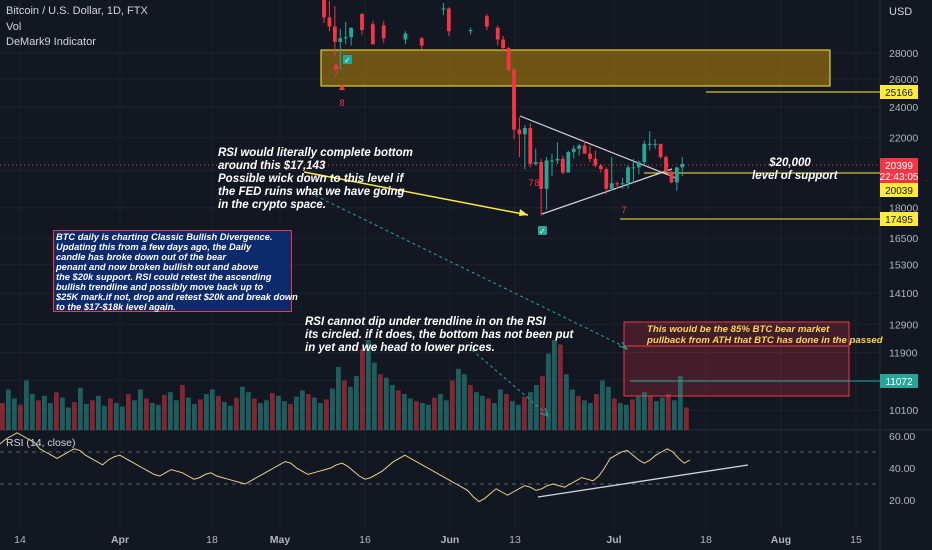  Describe the element at coordinates (903, 294) in the screenshot. I see `price-tick: 14100` at that location.